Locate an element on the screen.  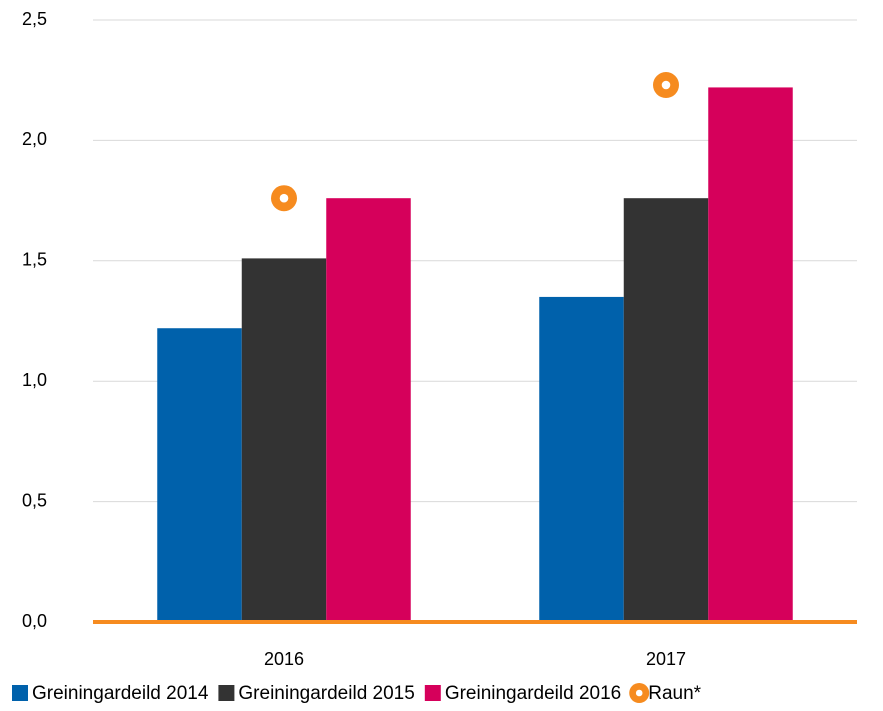
y-tick-label: 1,5 is located at coordinates (34, 260).